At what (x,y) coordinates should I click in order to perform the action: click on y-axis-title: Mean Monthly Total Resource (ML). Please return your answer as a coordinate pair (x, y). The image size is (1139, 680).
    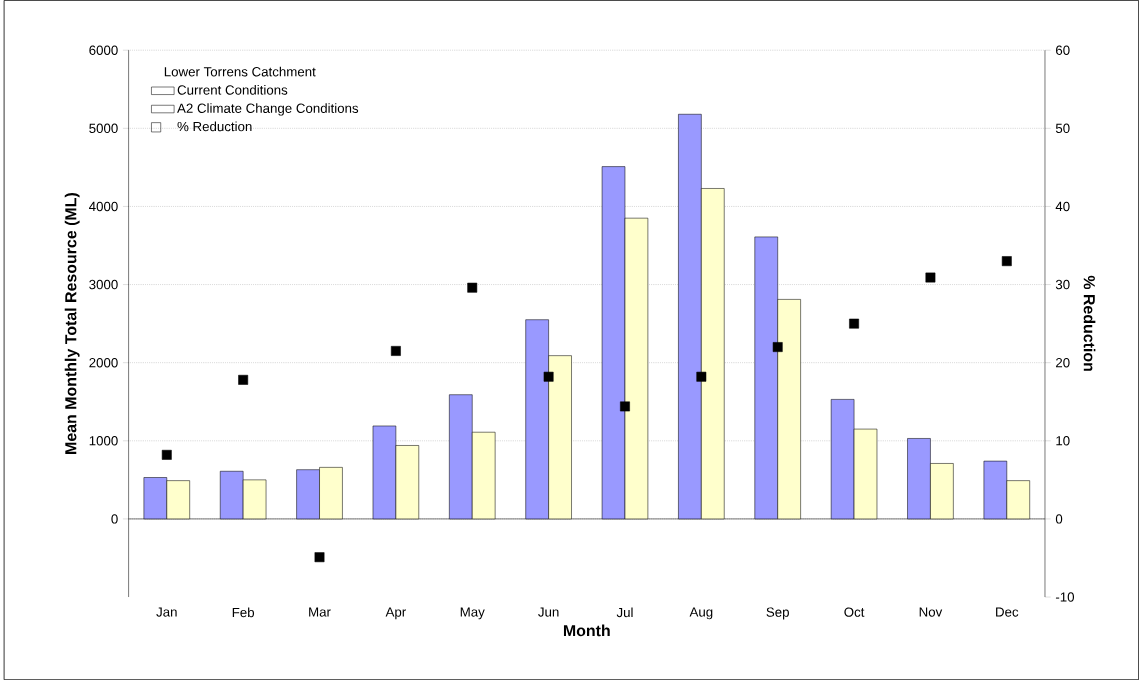
    Looking at the image, I should click on (72, 323).